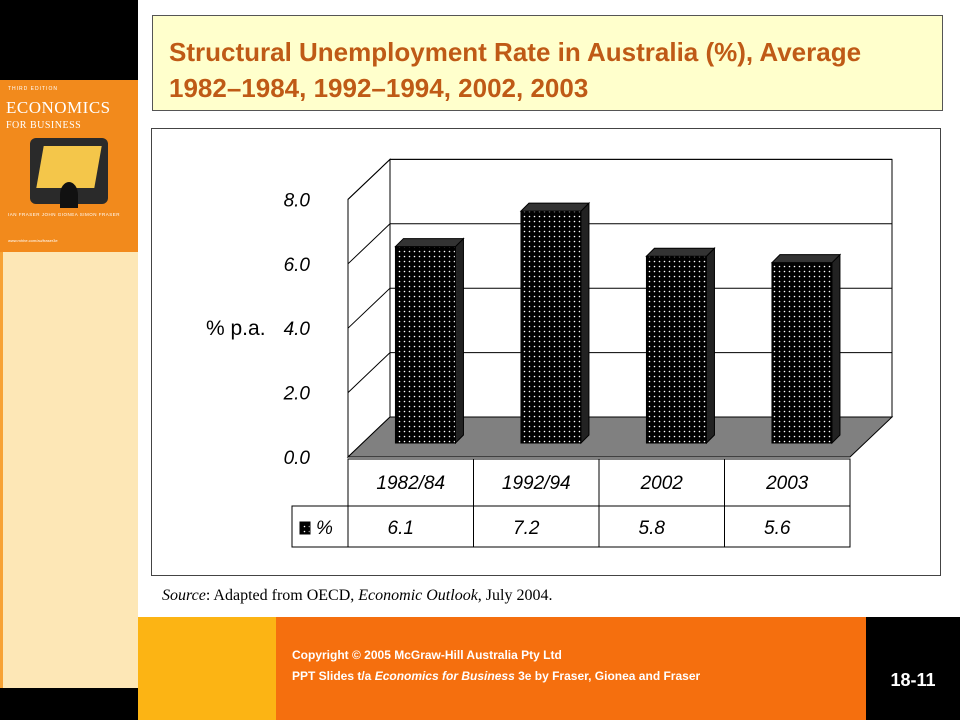  Describe the element at coordinates (184, 595) in the screenshot. I see `source-prefix: Source` at that location.